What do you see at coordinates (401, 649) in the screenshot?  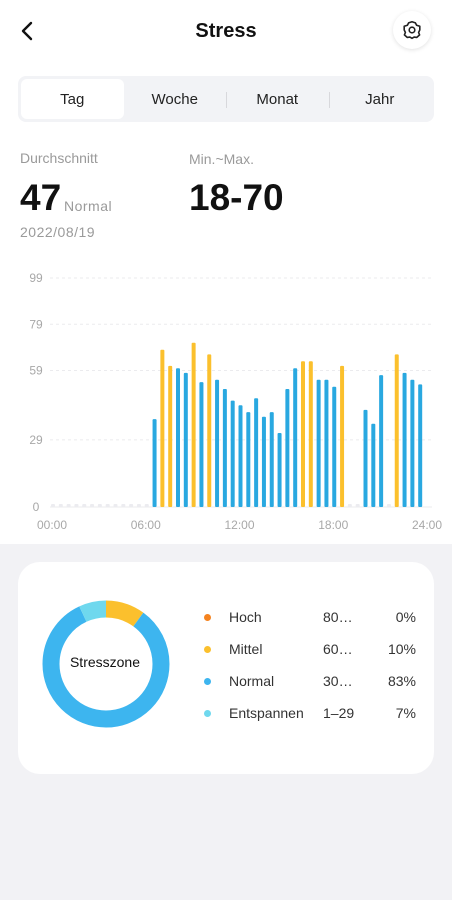 I see `legend-percent: 10%` at bounding box center [401, 649].